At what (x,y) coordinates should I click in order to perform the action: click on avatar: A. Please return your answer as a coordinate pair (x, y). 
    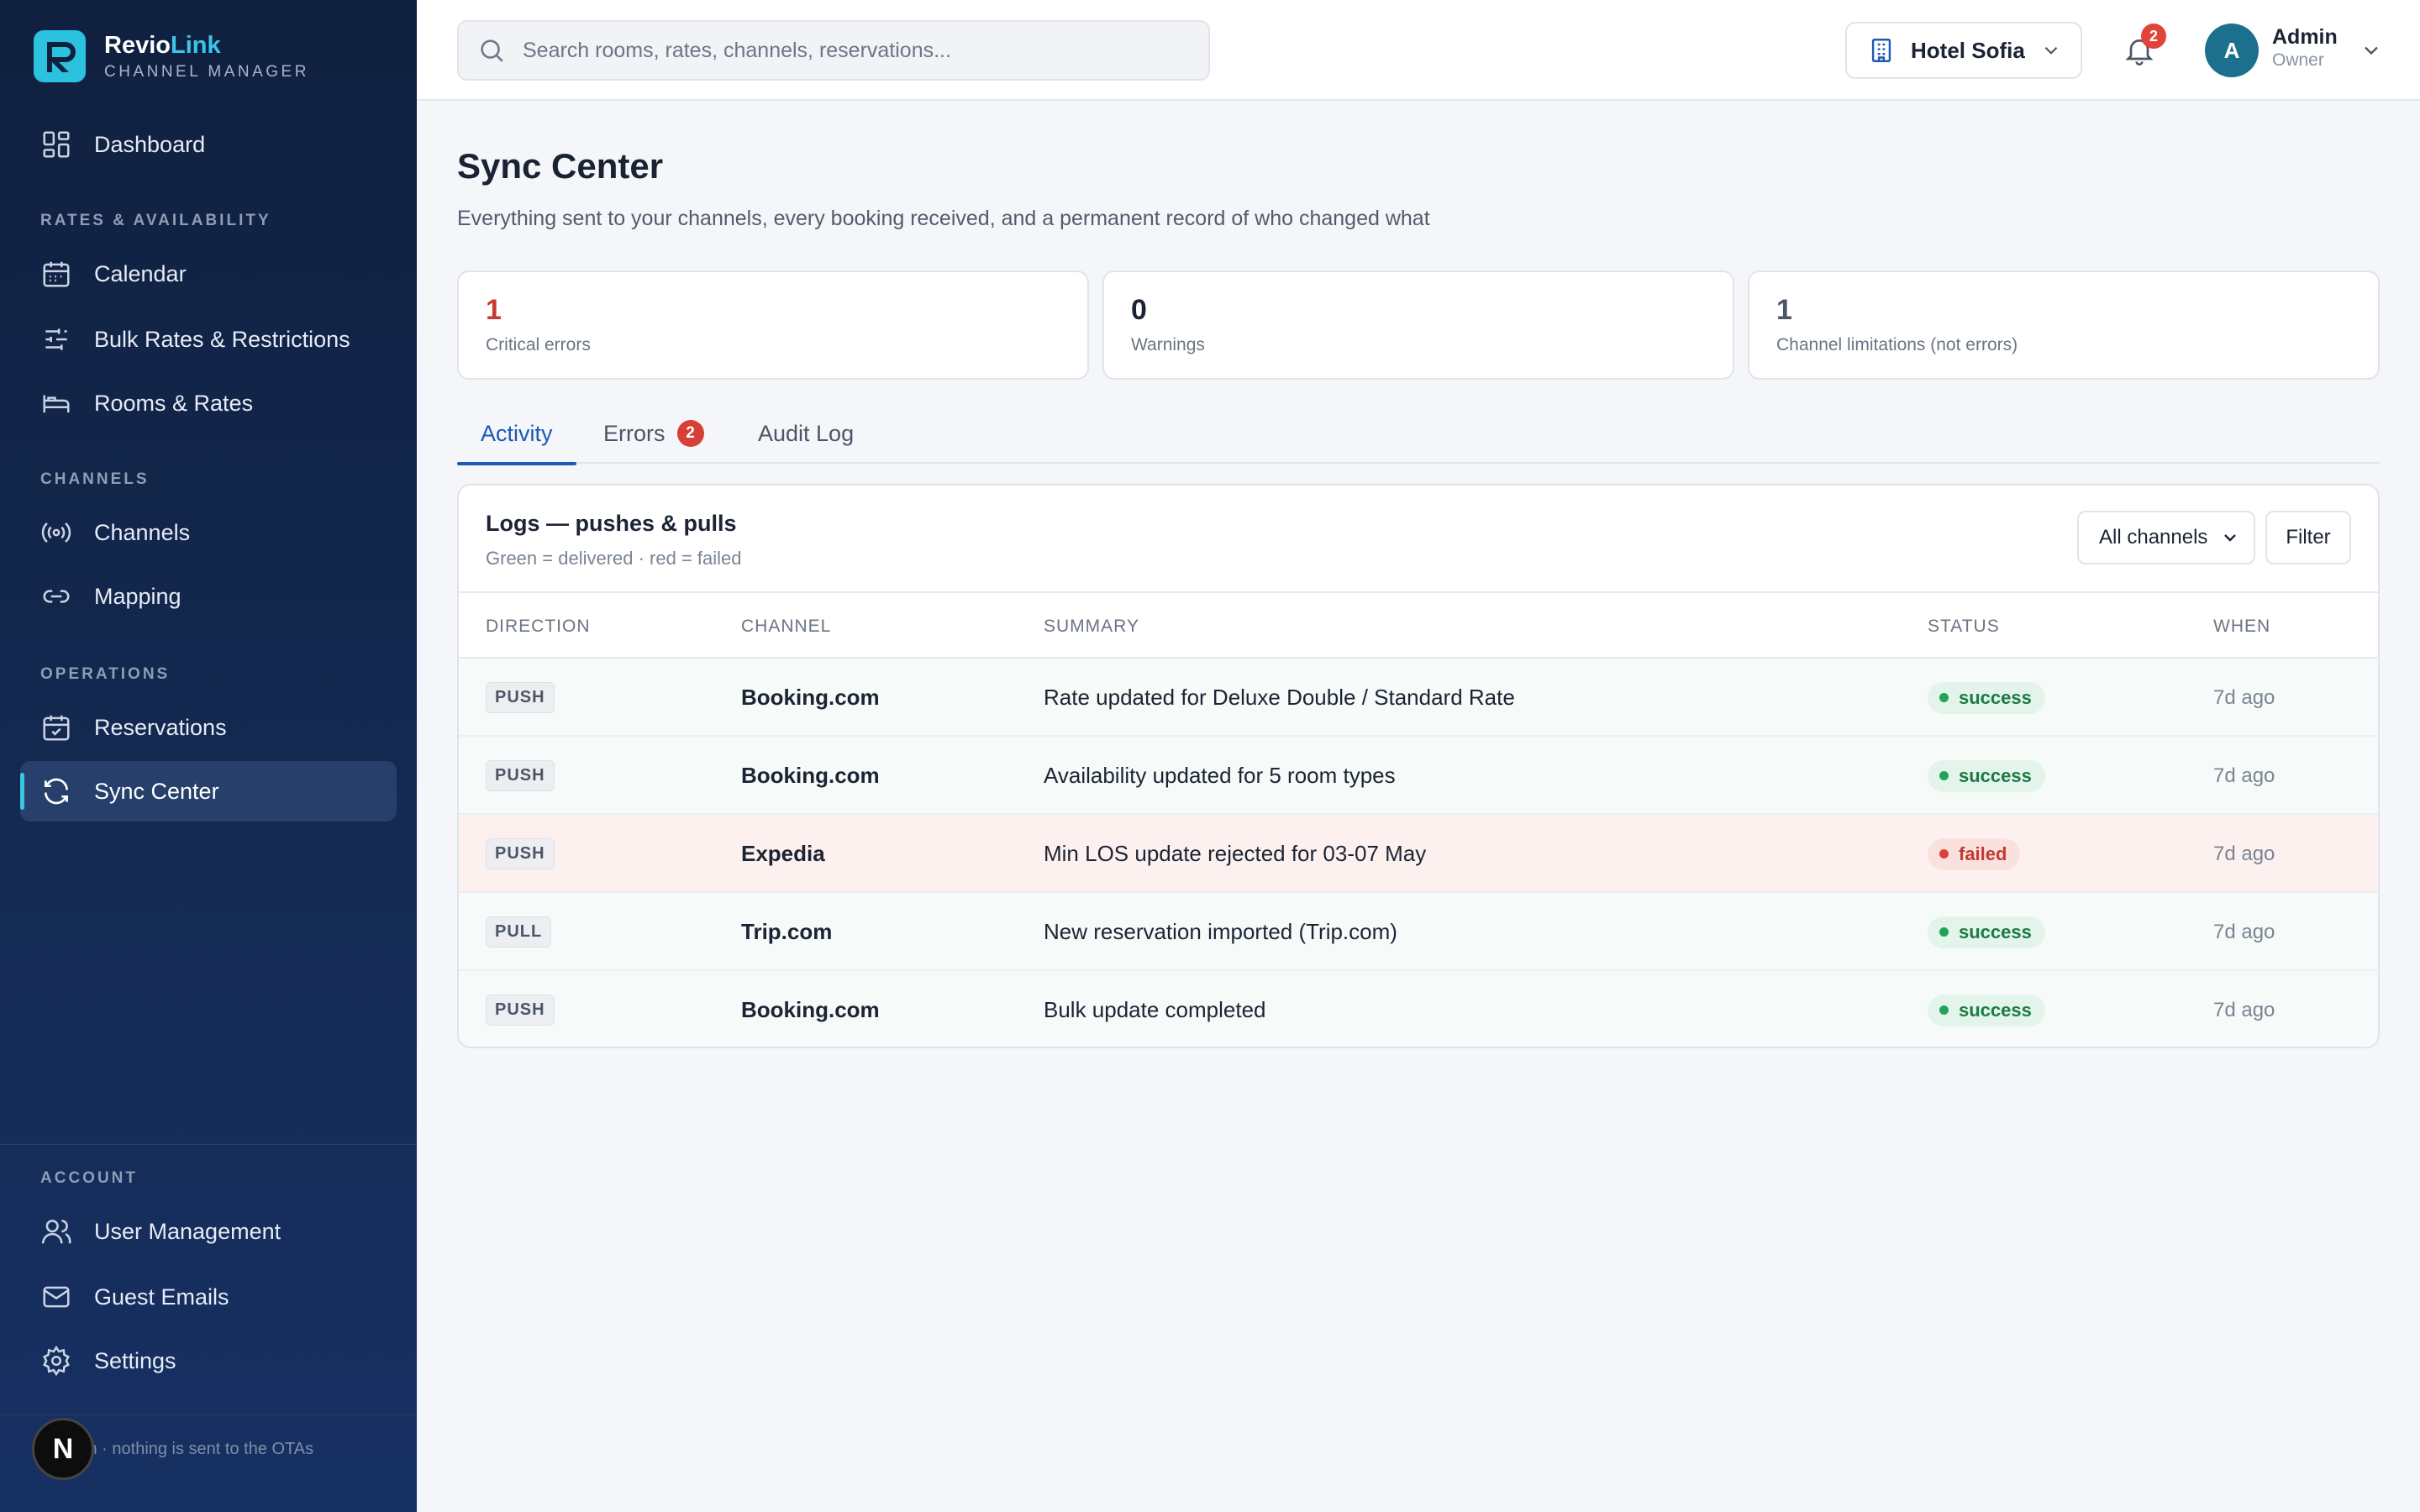
    Looking at the image, I should click on (2232, 50).